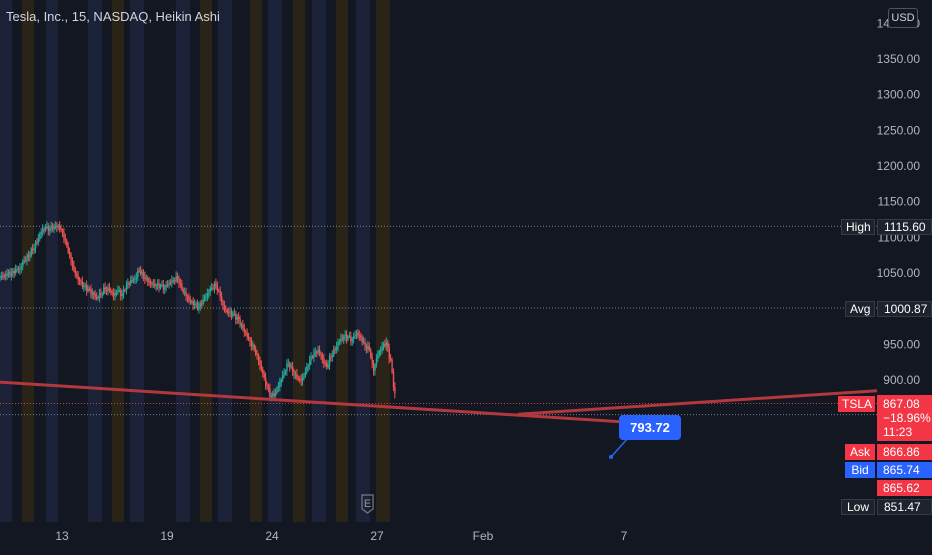 This screenshot has width=932, height=555. Describe the element at coordinates (899, 202) in the screenshot. I see `y-tick-label: 1150.00` at that location.